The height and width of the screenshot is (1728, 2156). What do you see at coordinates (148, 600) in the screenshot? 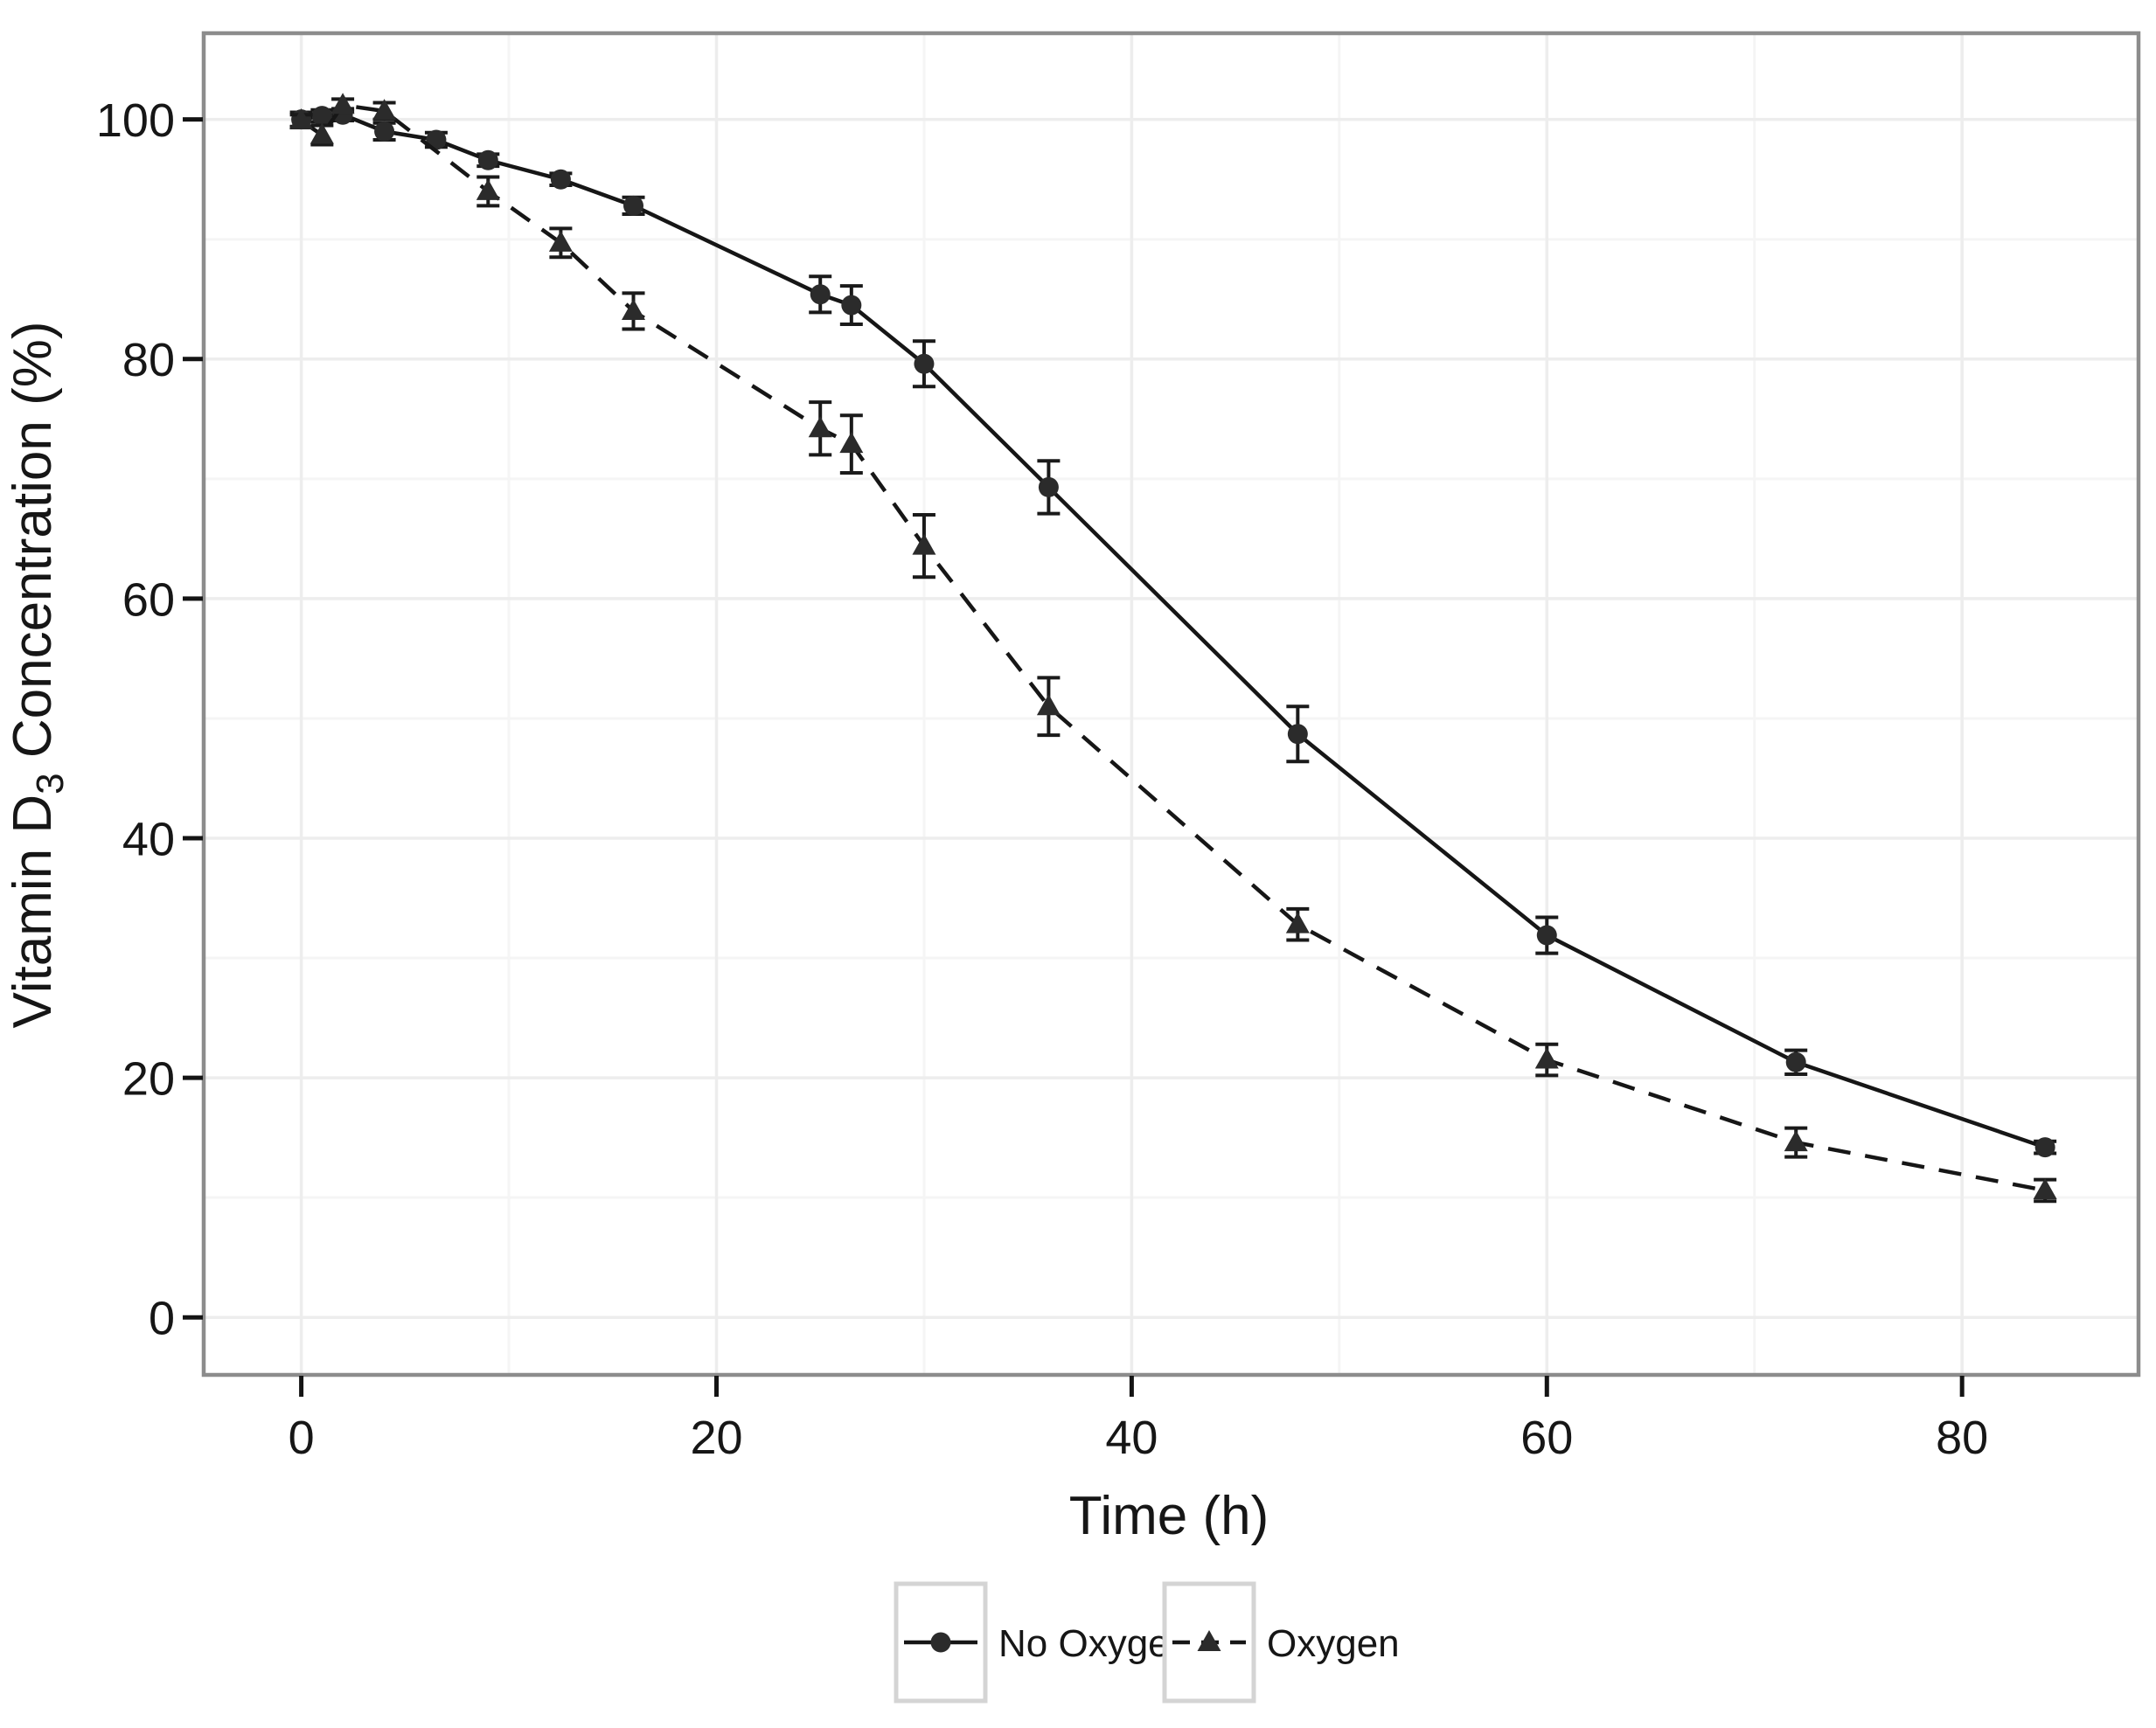
I see `y-tick-label: 60` at bounding box center [148, 600].